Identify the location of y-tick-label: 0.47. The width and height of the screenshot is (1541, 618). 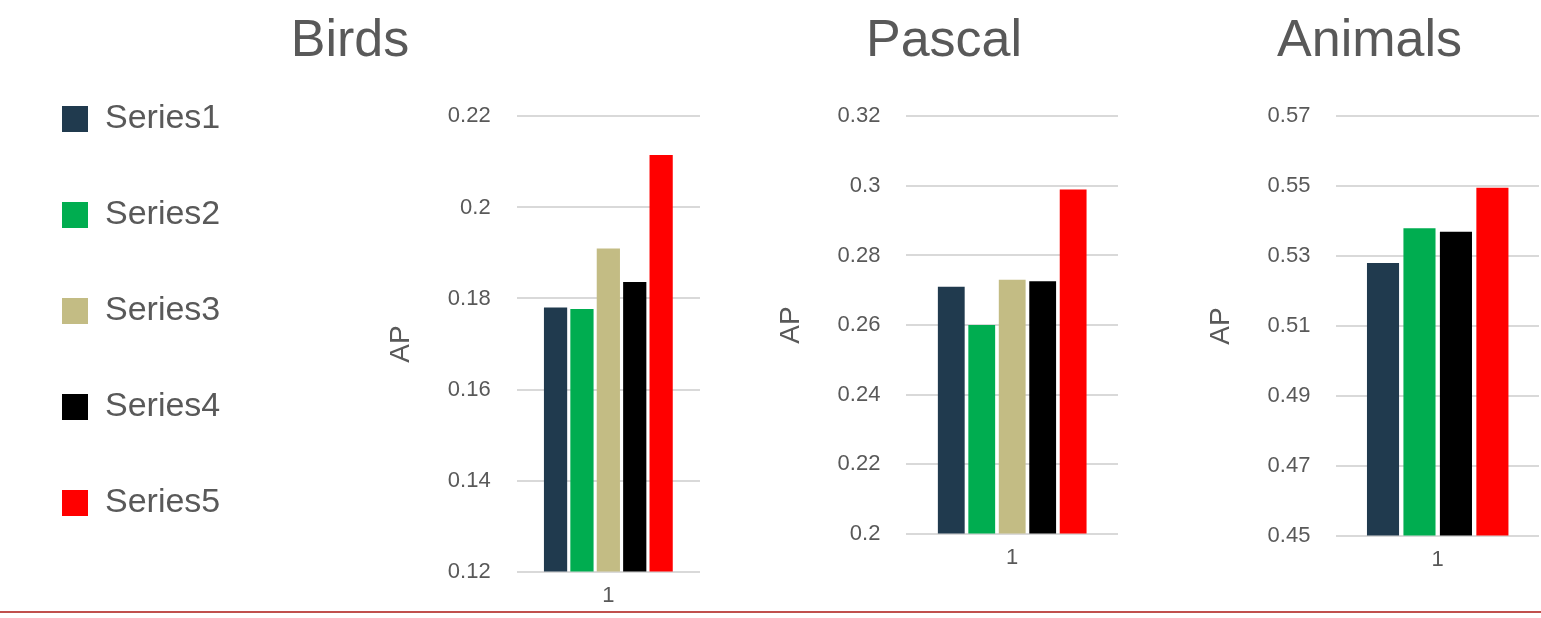
(1289, 464).